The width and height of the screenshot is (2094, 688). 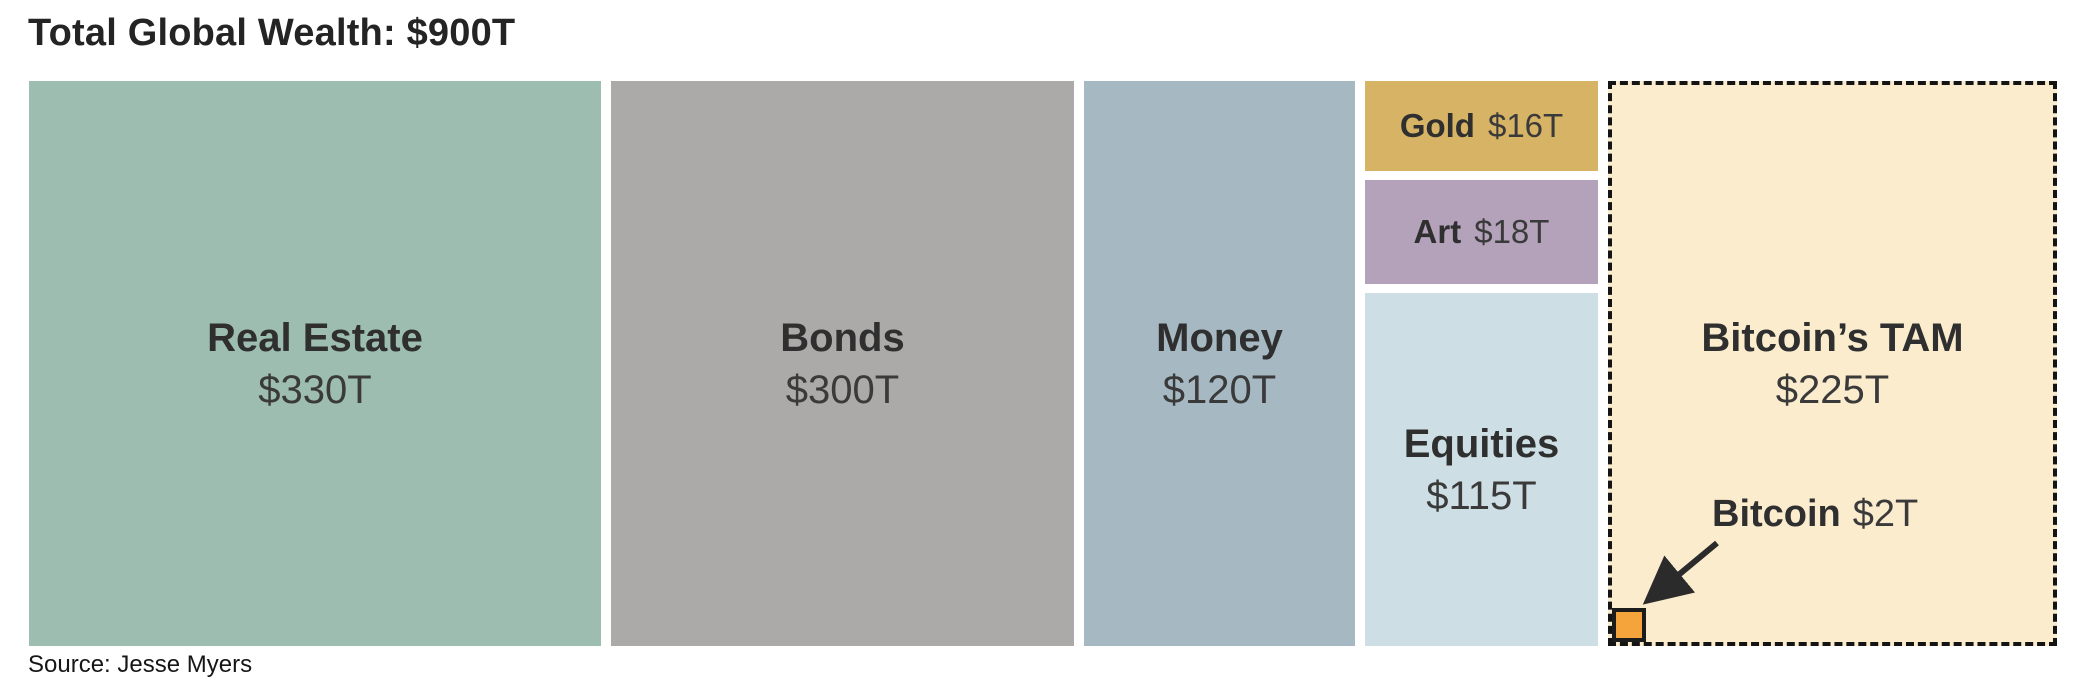 I want to click on segment-label-group: Bitcoin’s TAM $225T, so click(x=1832, y=364).